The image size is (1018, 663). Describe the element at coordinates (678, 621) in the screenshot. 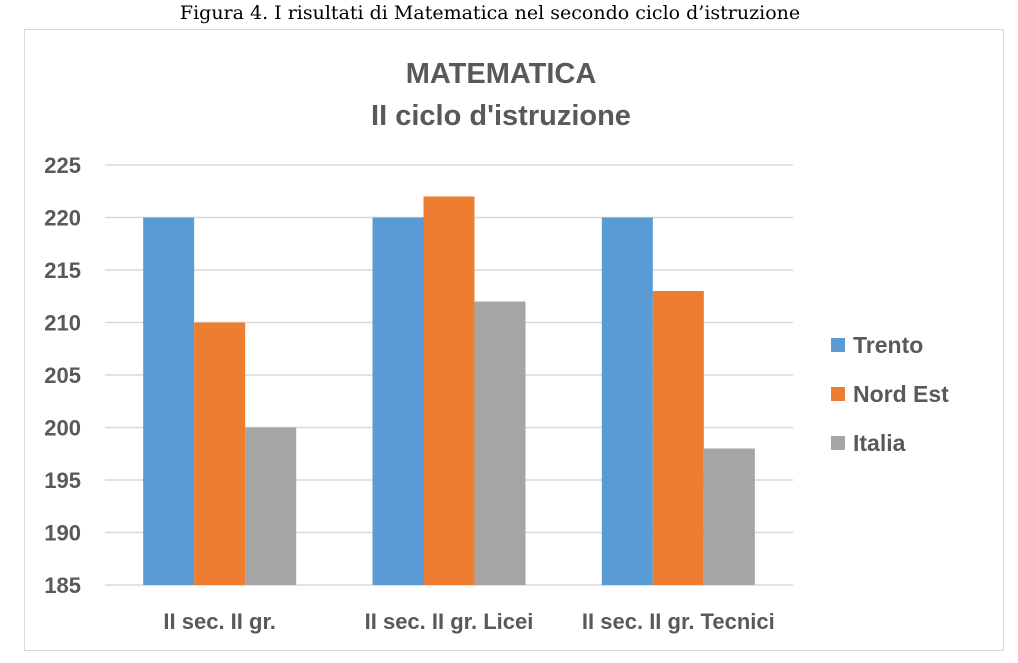

I see `x-category-label: II sec. II gr. Tecnici` at that location.